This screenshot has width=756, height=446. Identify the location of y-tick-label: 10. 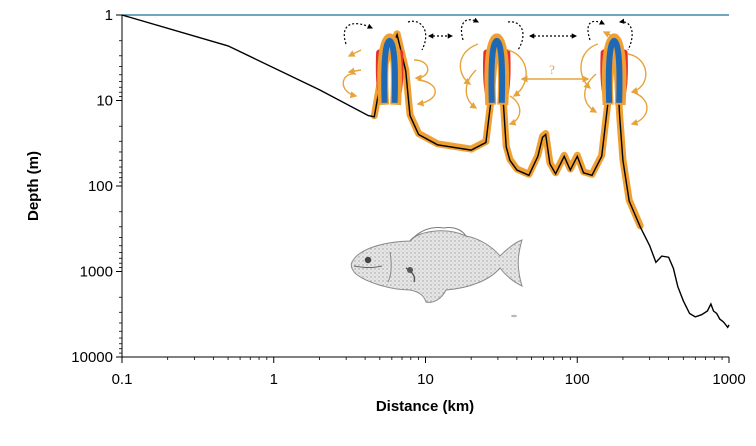
(104, 101).